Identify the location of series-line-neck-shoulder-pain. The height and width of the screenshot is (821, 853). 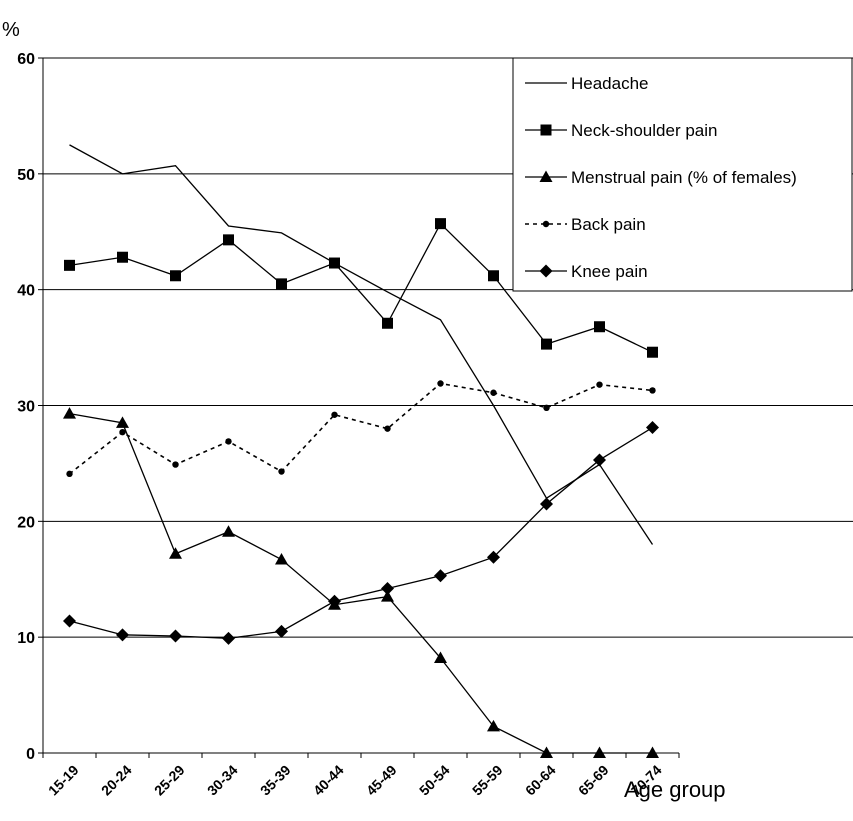
(361, 287).